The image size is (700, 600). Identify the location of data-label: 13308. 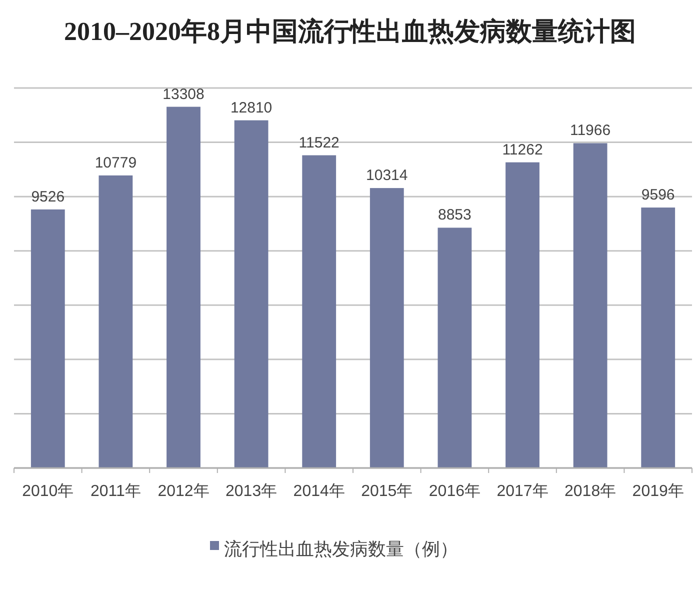
(183, 94).